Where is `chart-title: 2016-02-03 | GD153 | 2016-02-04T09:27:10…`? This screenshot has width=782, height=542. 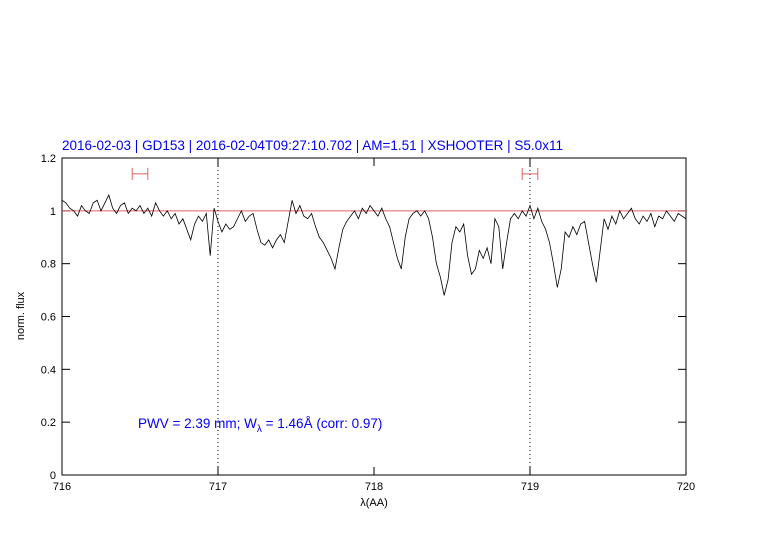
chart-title: 2016-02-03 | GD153 | 2016-02-04T09:27:10… is located at coordinates (312, 145).